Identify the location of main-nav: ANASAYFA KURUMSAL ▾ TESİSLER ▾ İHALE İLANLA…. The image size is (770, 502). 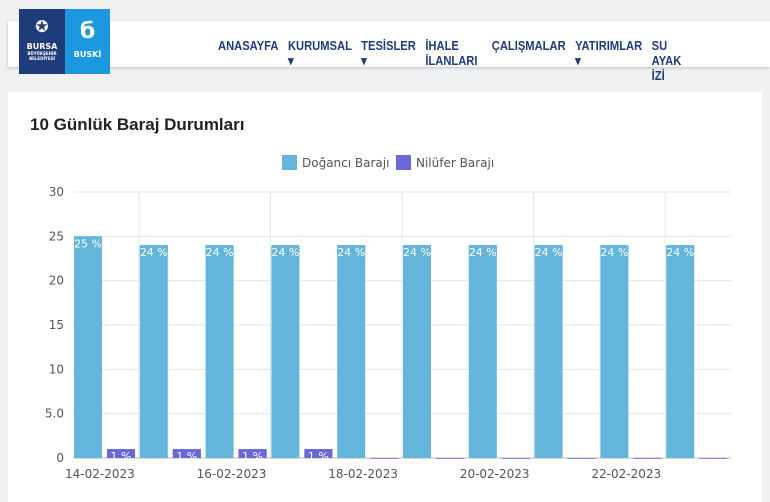
(455, 60).